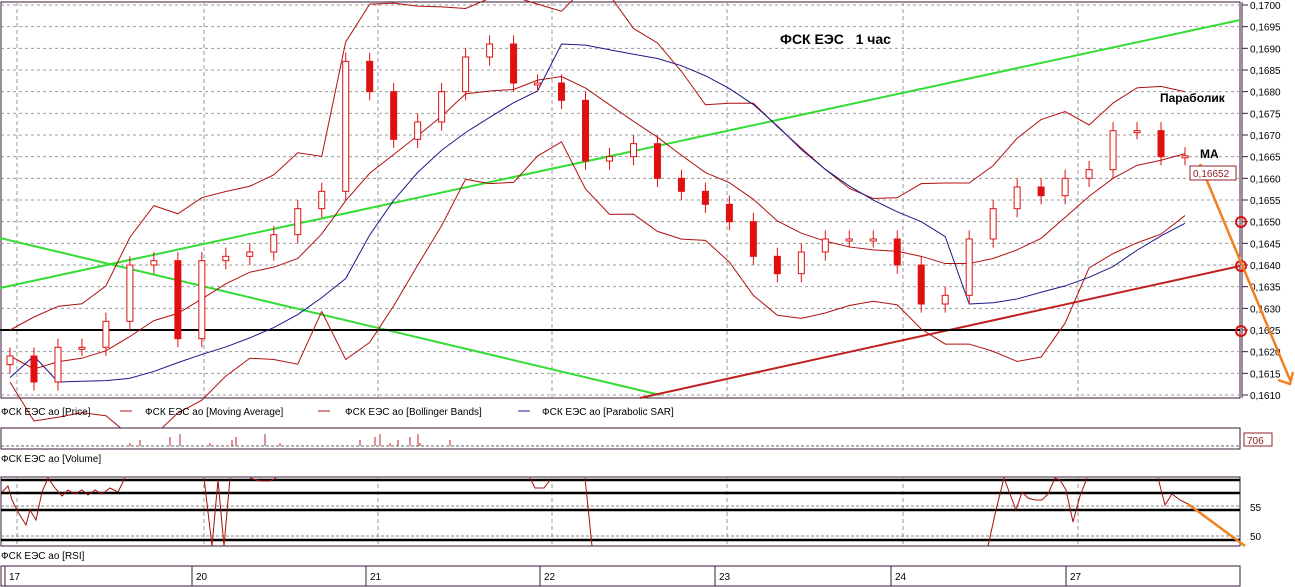  What do you see at coordinates (1265, 71) in the screenshot?
I see `y-tick-label: 0,1685` at bounding box center [1265, 71].